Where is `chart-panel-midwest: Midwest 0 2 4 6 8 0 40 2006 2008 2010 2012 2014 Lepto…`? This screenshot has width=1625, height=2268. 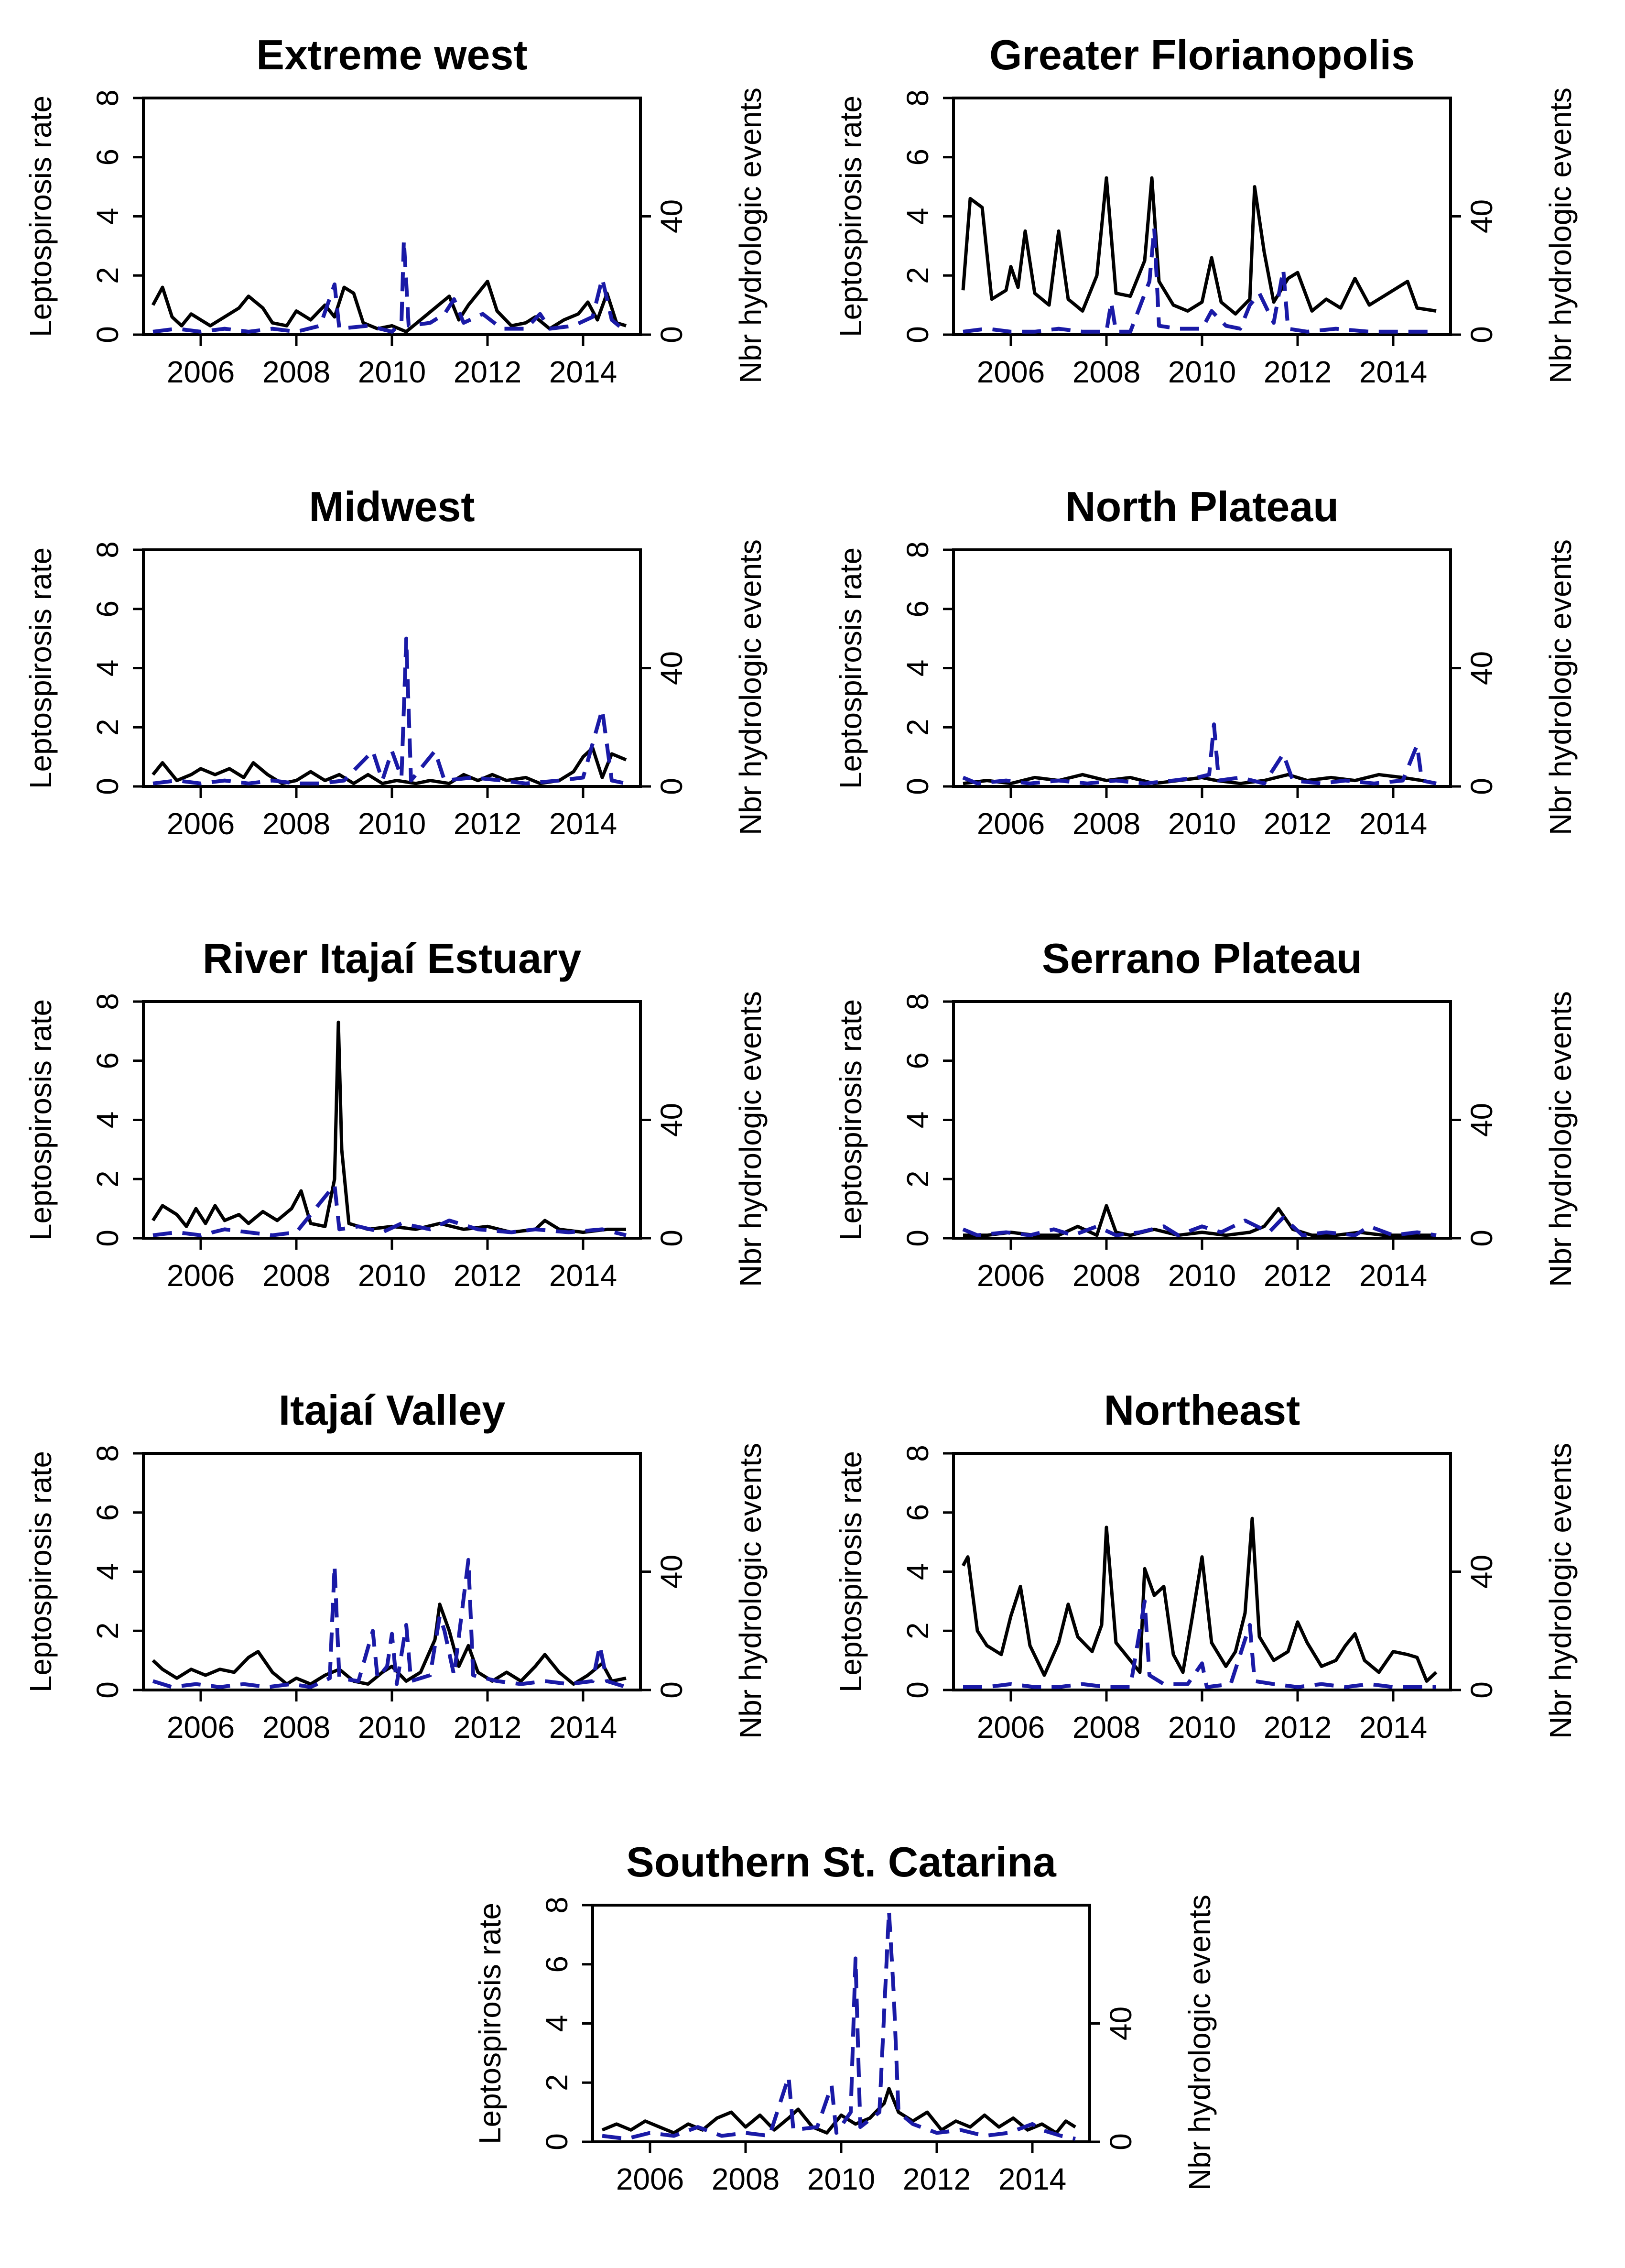
chart-panel-midwest: Midwest 0 2 4 6 8 0 40 2006 2008 2010 2012 2014 Lepto… is located at coordinates (395, 662).